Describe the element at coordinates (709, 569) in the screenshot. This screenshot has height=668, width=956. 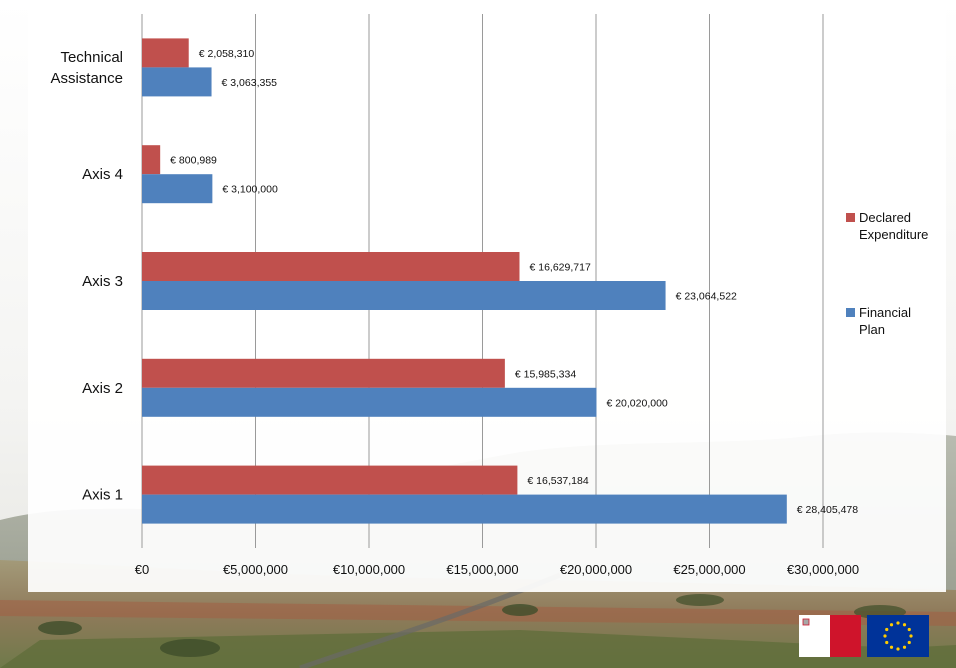
I see `x-tick-label-5: €25,000,000` at that location.